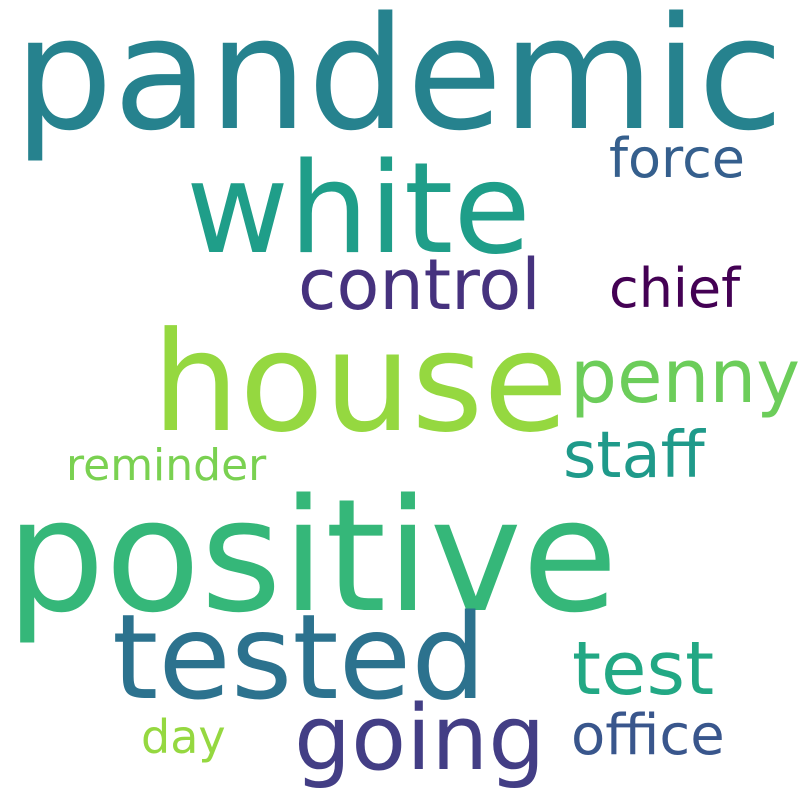  What do you see at coordinates (648, 735) in the screenshot?
I see `word-office: office` at bounding box center [648, 735].